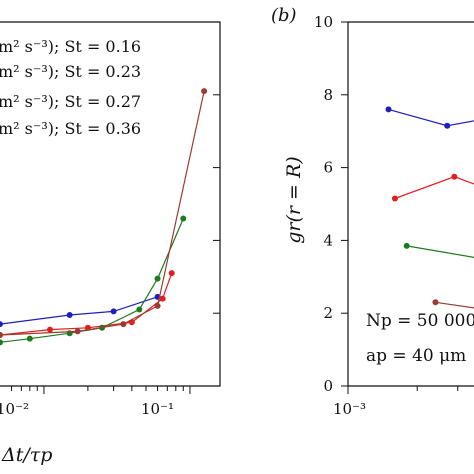  Describe the element at coordinates (328, 386) in the screenshot. I see `panel-b-y-tick-label: 0` at that location.